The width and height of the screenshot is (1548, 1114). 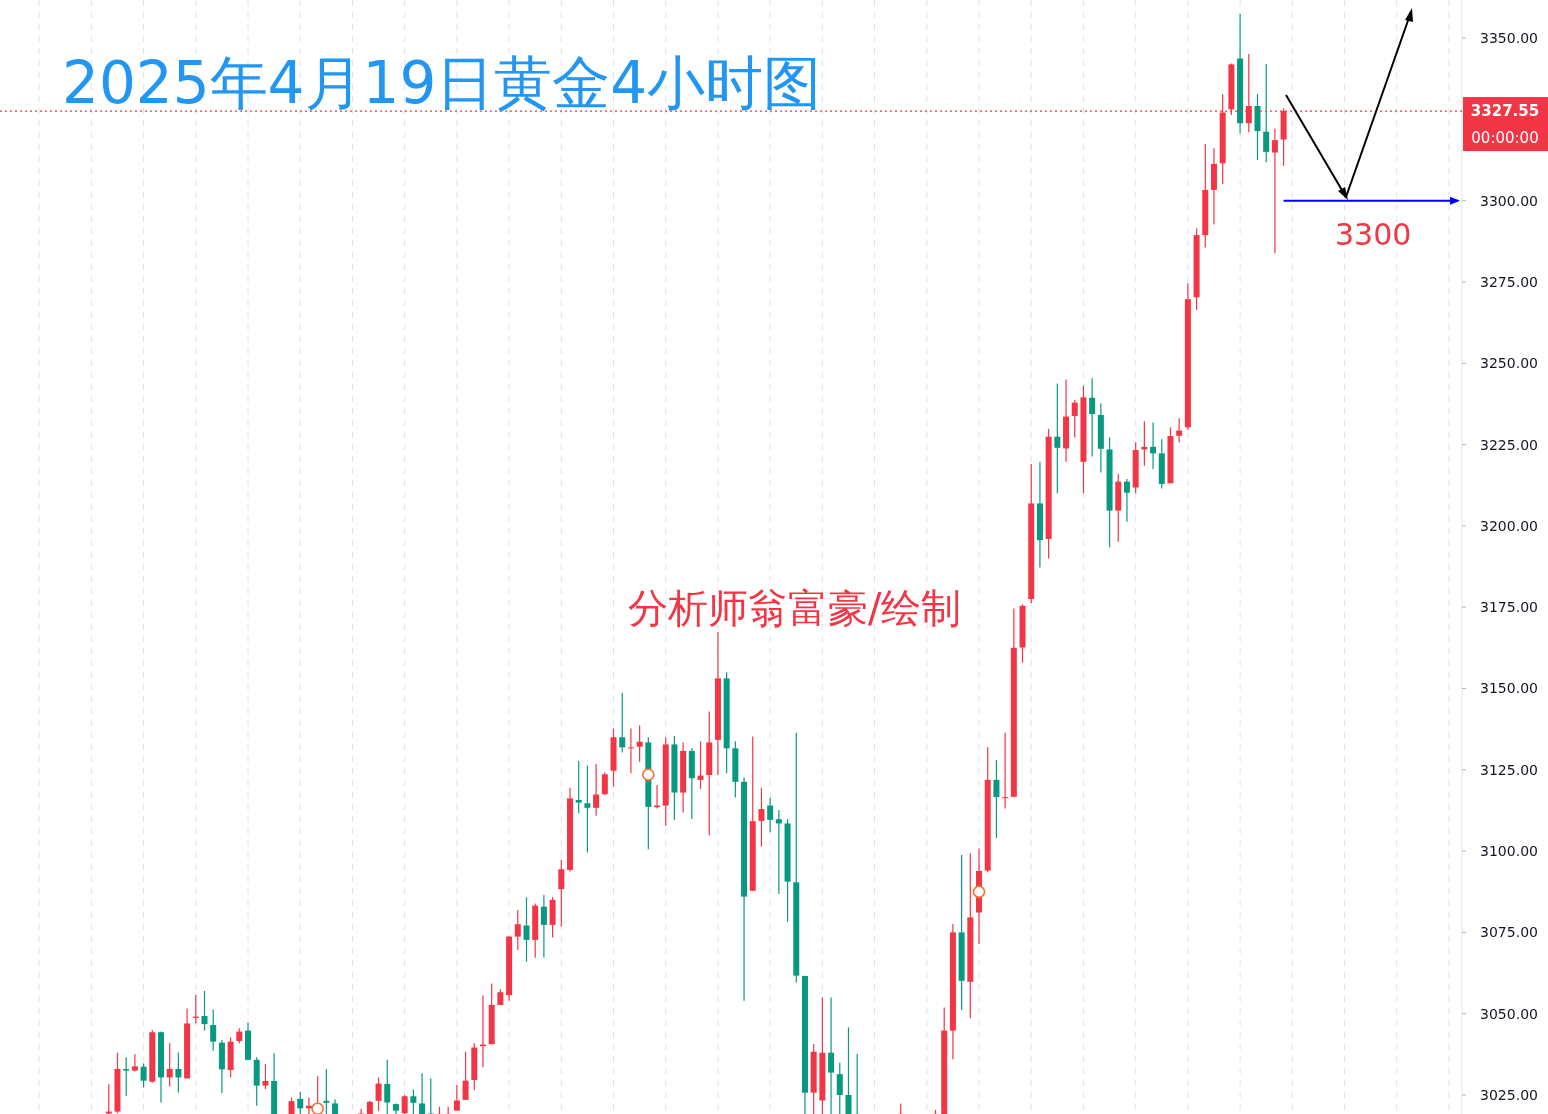 What do you see at coordinates (1509, 38) in the screenshot?
I see `y-tick-label: 3350.00` at bounding box center [1509, 38].